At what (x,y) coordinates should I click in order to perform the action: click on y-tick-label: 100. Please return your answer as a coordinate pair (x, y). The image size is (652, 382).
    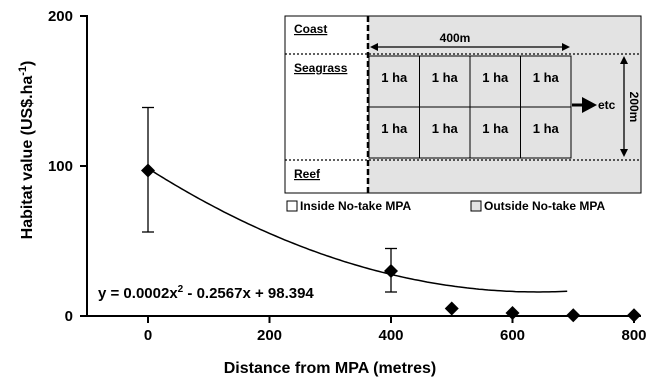
    Looking at the image, I should click on (60, 166).